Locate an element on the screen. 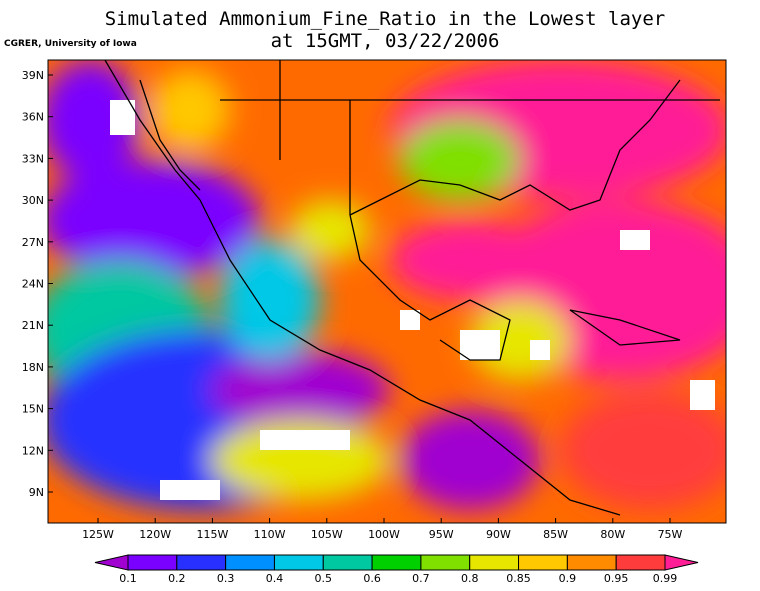 The image size is (760, 591). lat-label: 27N is located at coordinates (33, 242).